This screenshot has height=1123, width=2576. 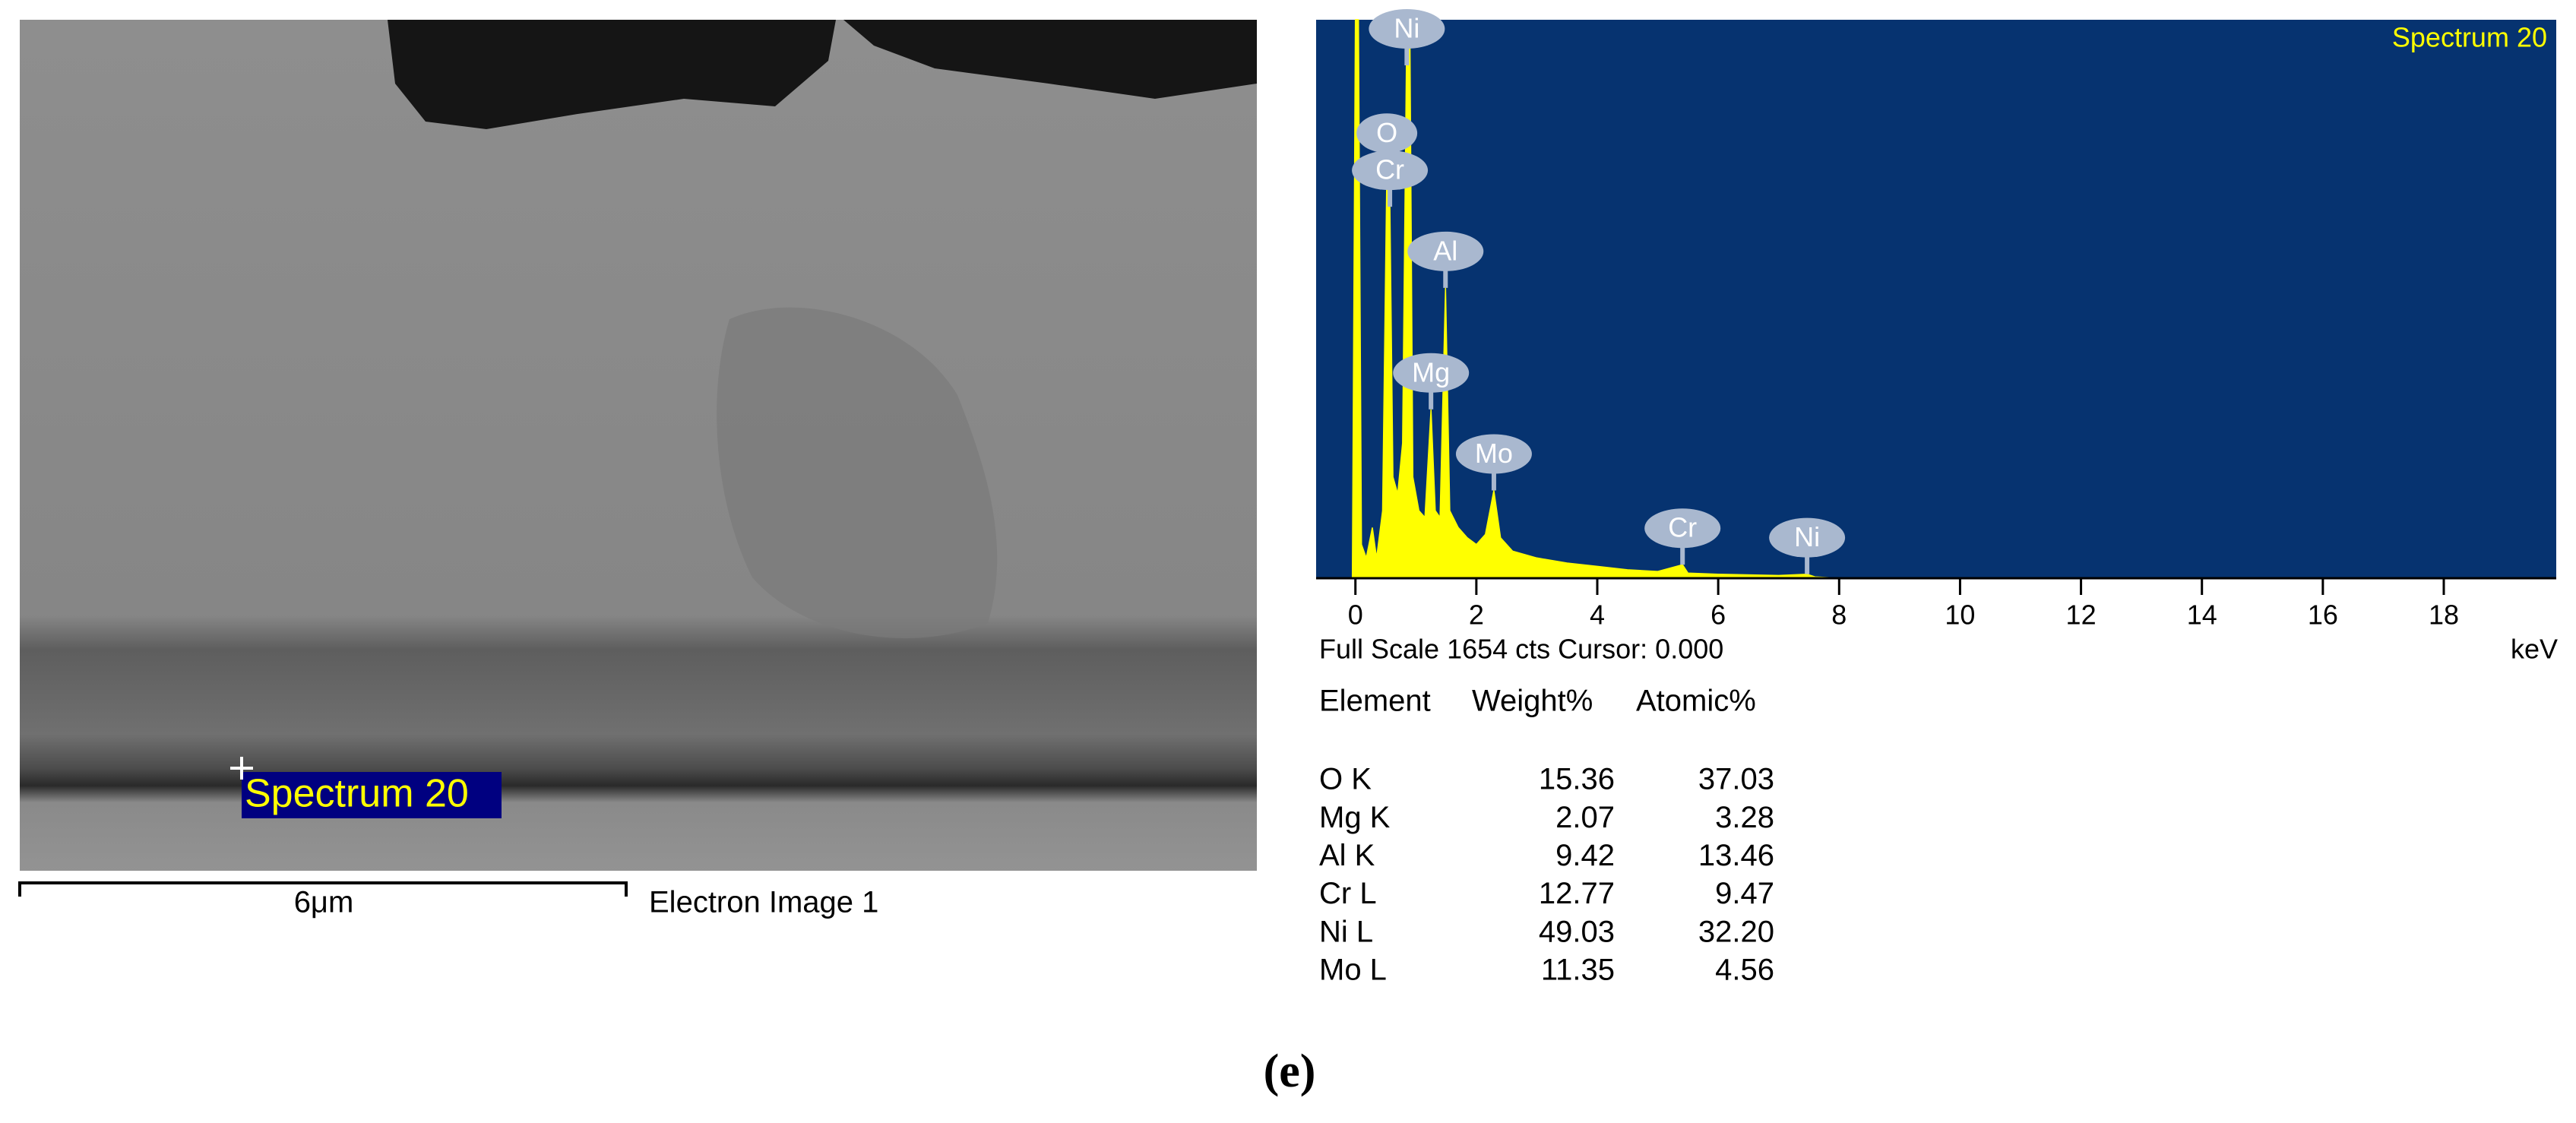 I want to click on table-header: Weight%, so click(x=1532, y=701).